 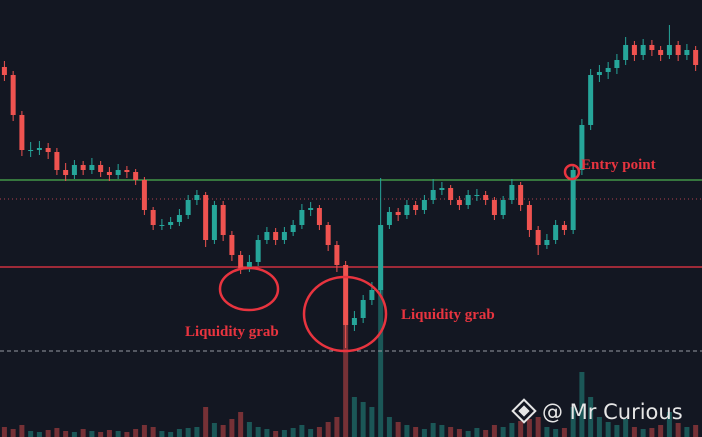 I want to click on annotation: Liquidity grab, so click(x=448, y=315).